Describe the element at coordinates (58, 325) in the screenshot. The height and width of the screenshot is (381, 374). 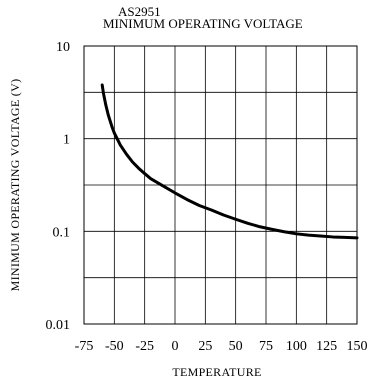
I see `y-tick-label: 0.01` at that location.